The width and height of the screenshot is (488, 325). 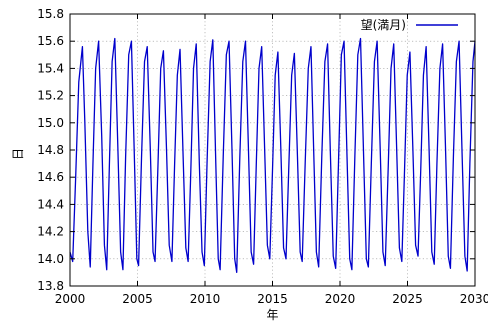 What do you see at coordinates (340, 299) in the screenshot?
I see `x-tick-label: 2020` at bounding box center [340, 299].